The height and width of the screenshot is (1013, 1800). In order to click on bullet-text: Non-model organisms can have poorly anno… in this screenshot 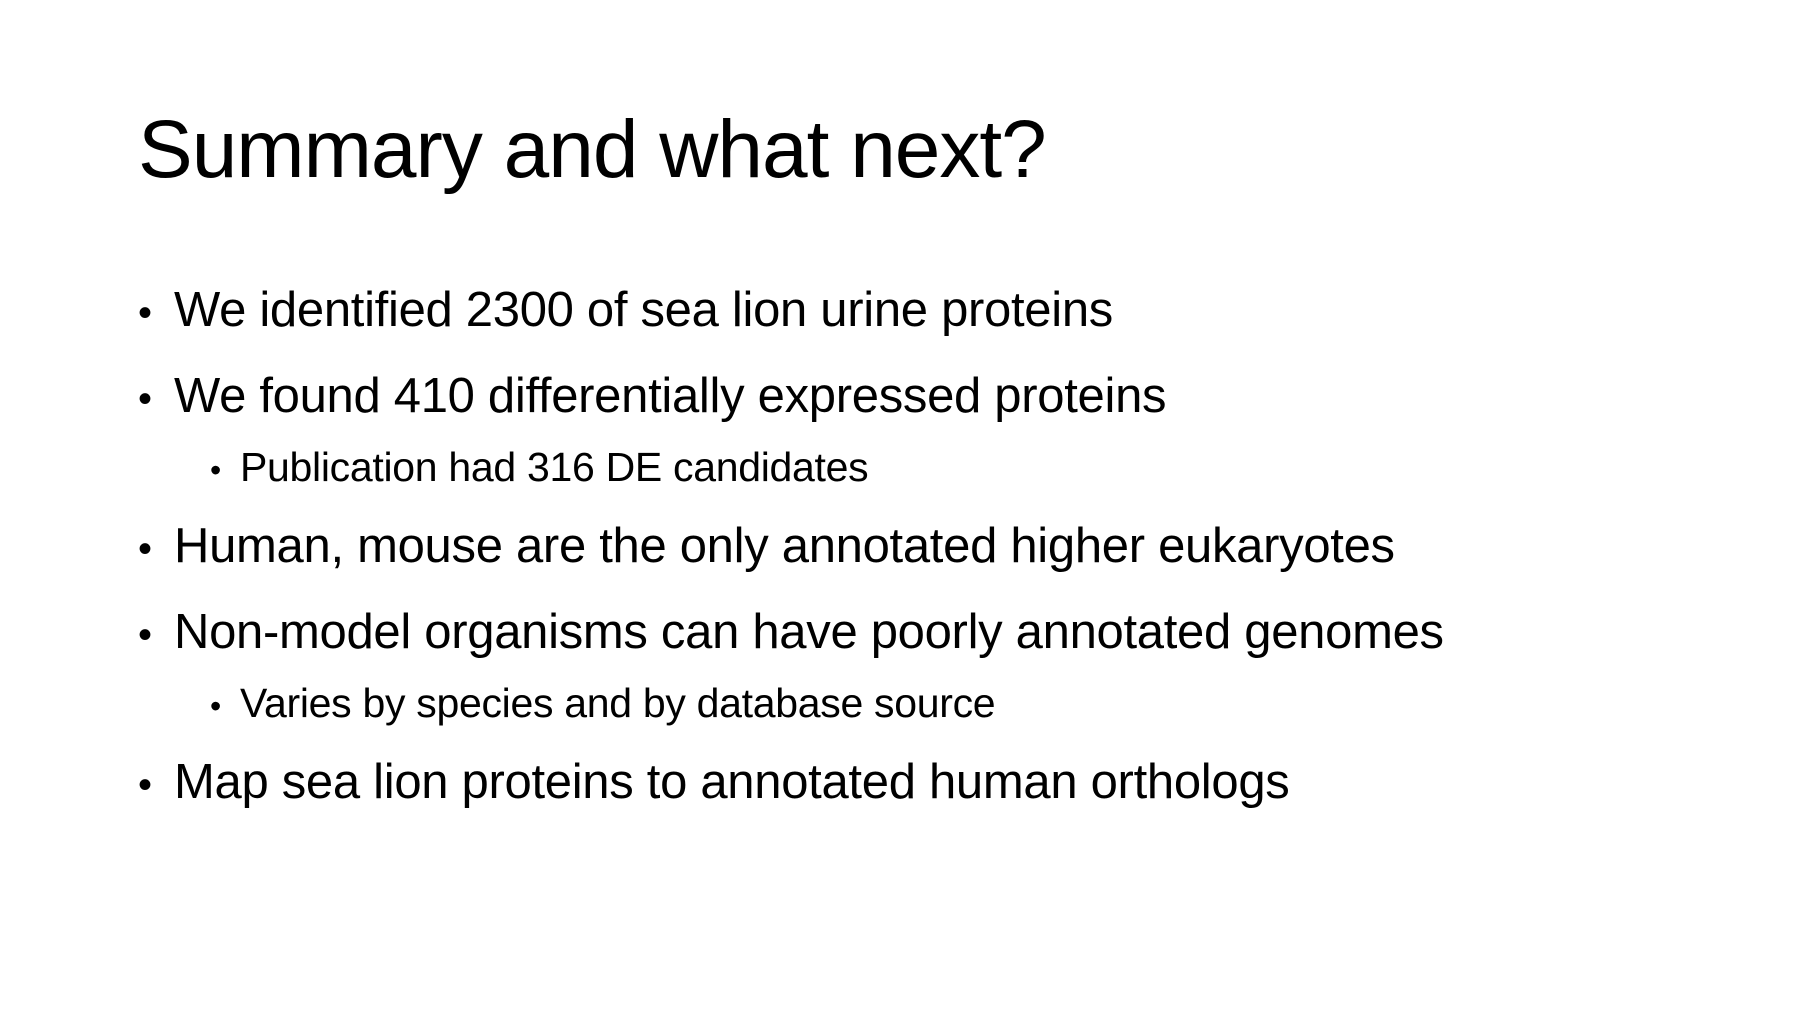, I will do `click(809, 632)`.